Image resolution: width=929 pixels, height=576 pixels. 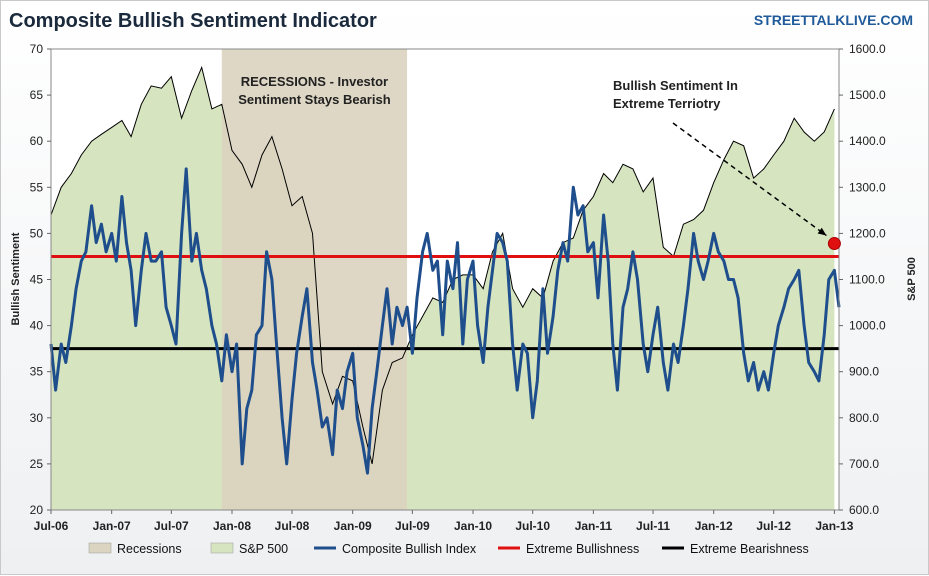 What do you see at coordinates (867, 233) in the screenshot?
I see `y2-tick-label: 1200.0` at bounding box center [867, 233].